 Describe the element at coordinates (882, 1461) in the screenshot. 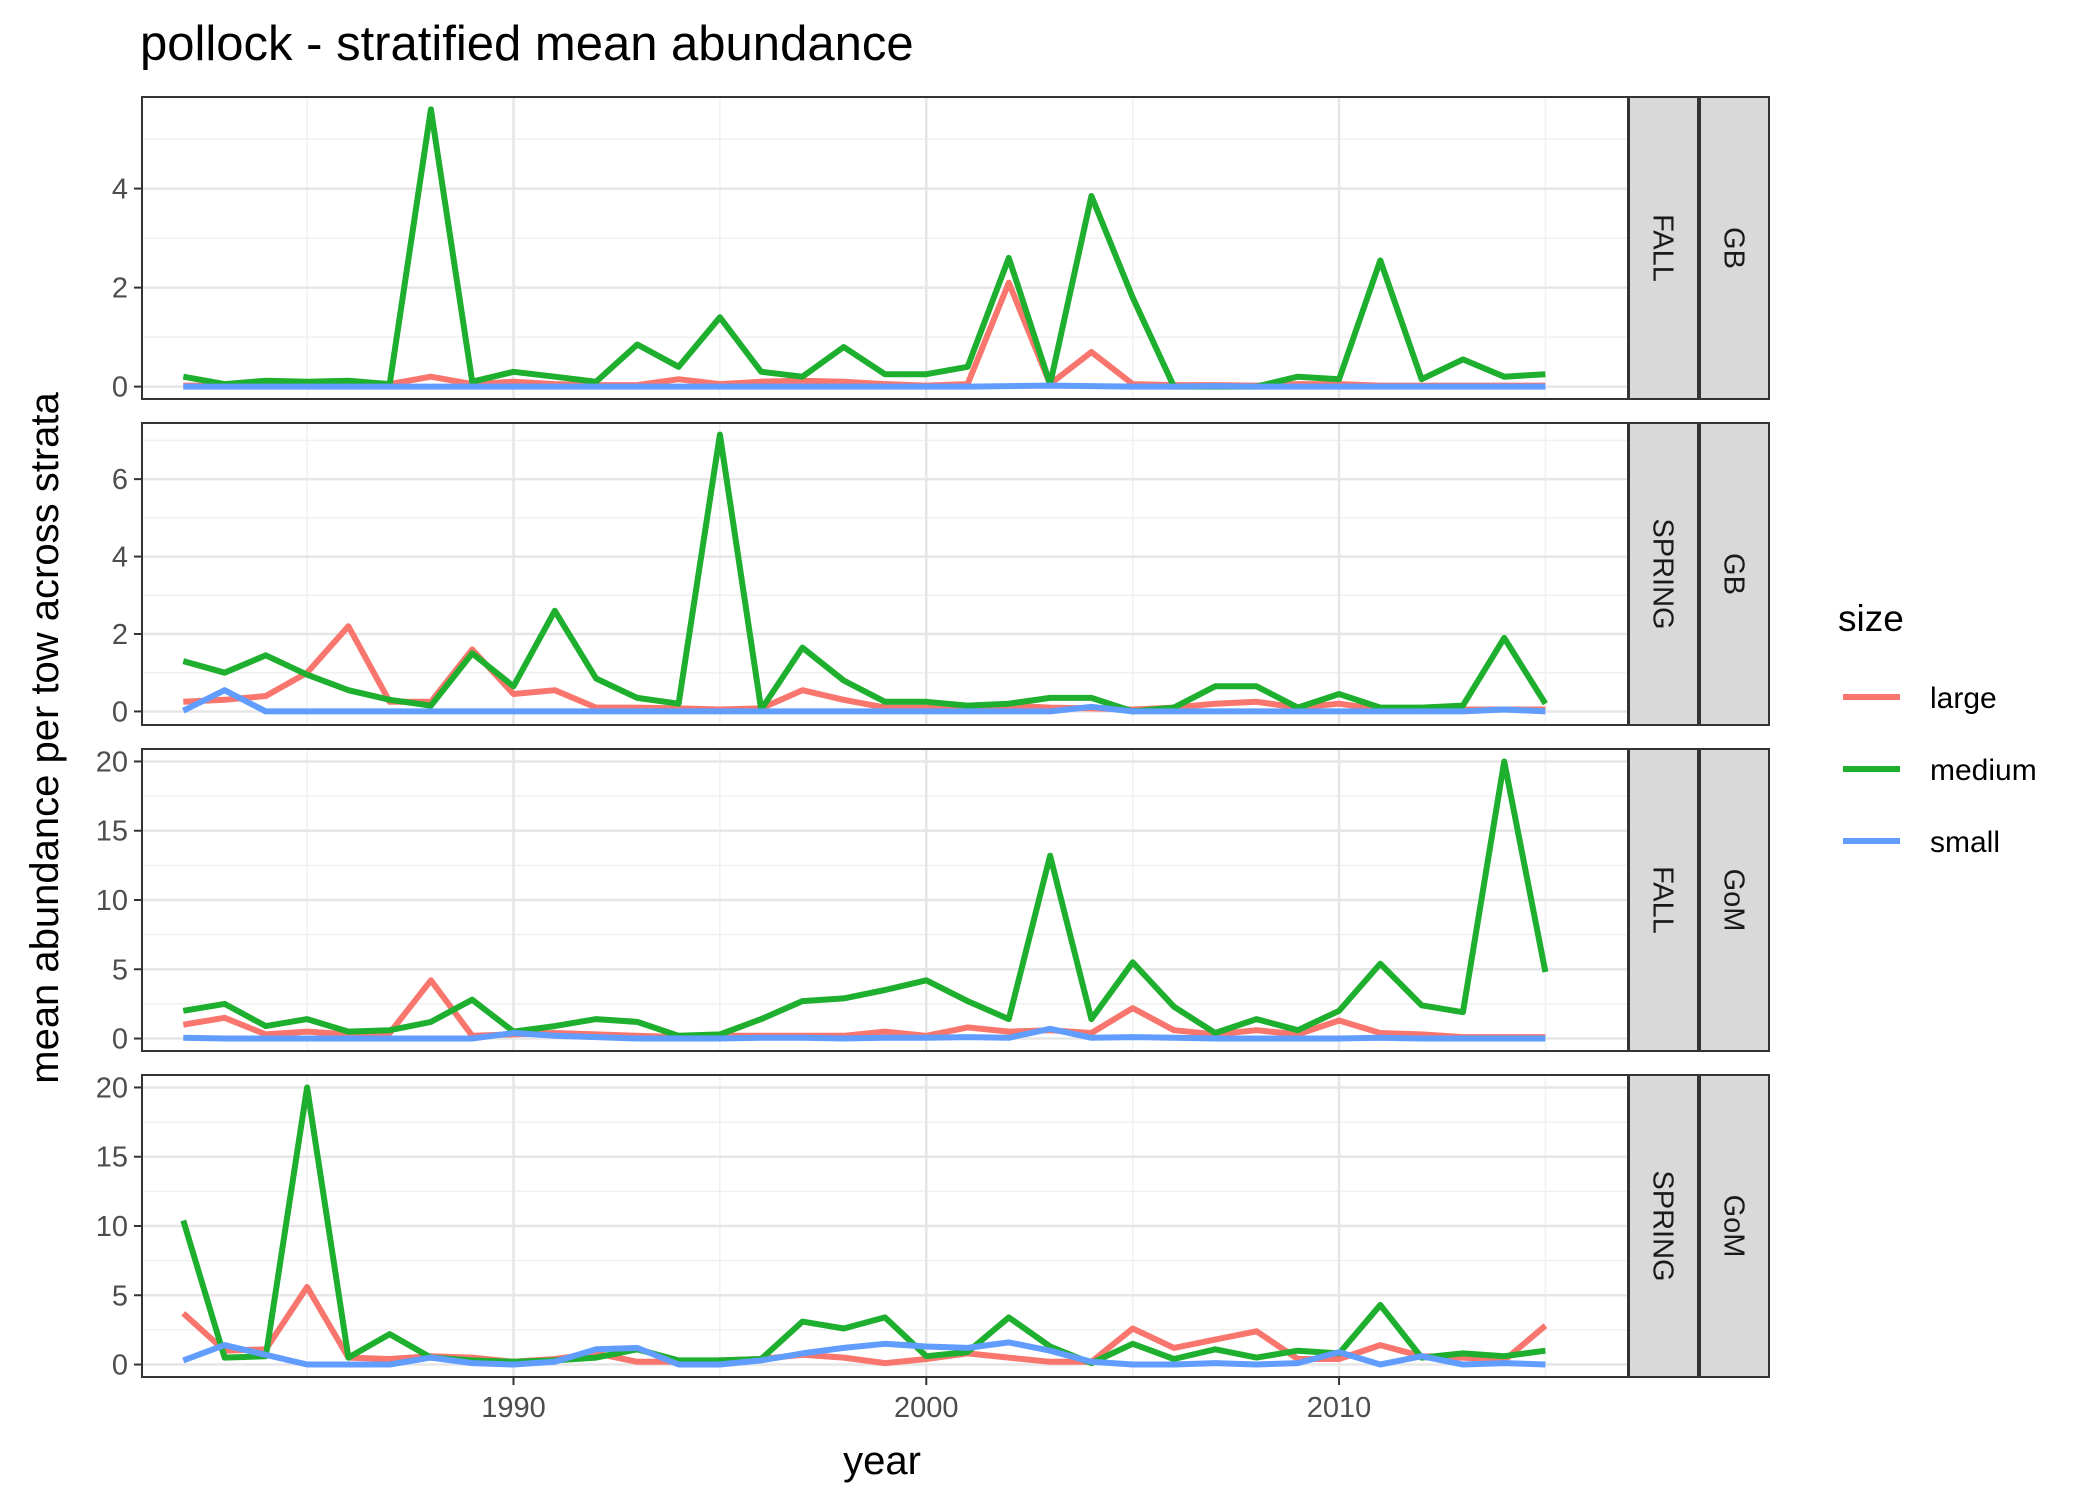

I see `x-axis-title: year` at that location.